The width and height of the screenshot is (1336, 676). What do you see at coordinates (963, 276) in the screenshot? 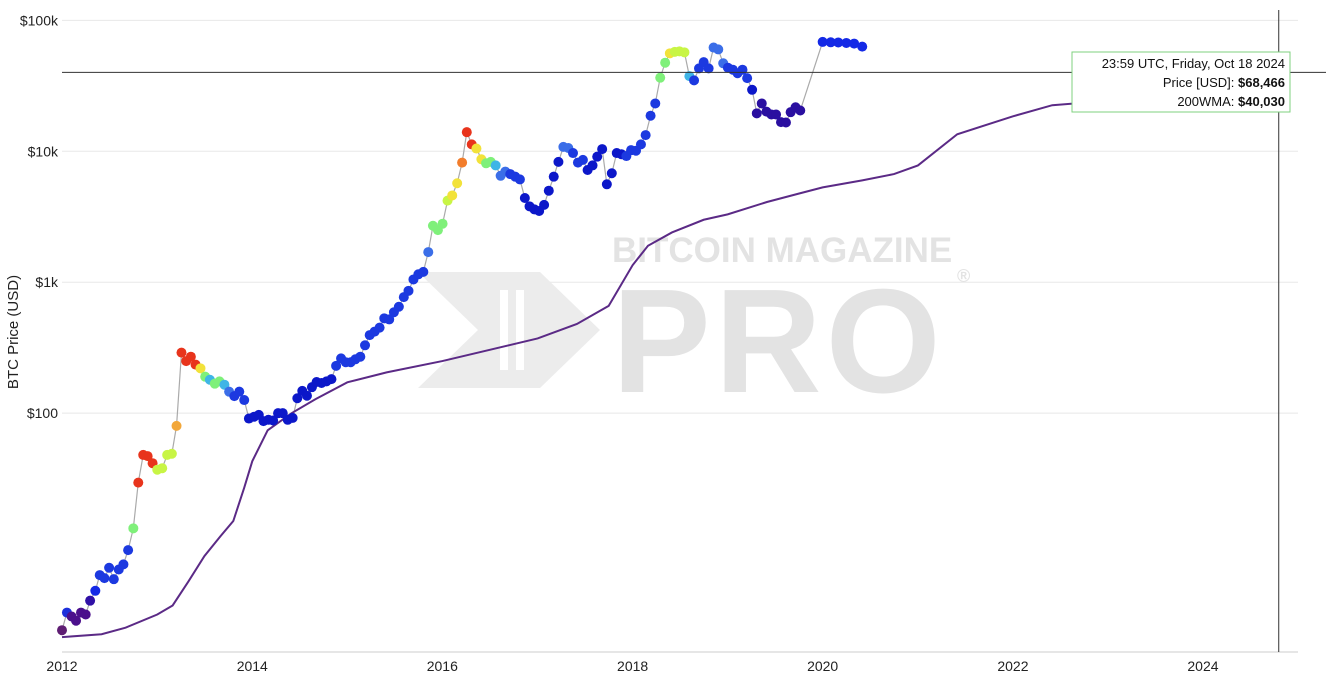
I see `watermark-registered-mark: ®` at bounding box center [963, 276].